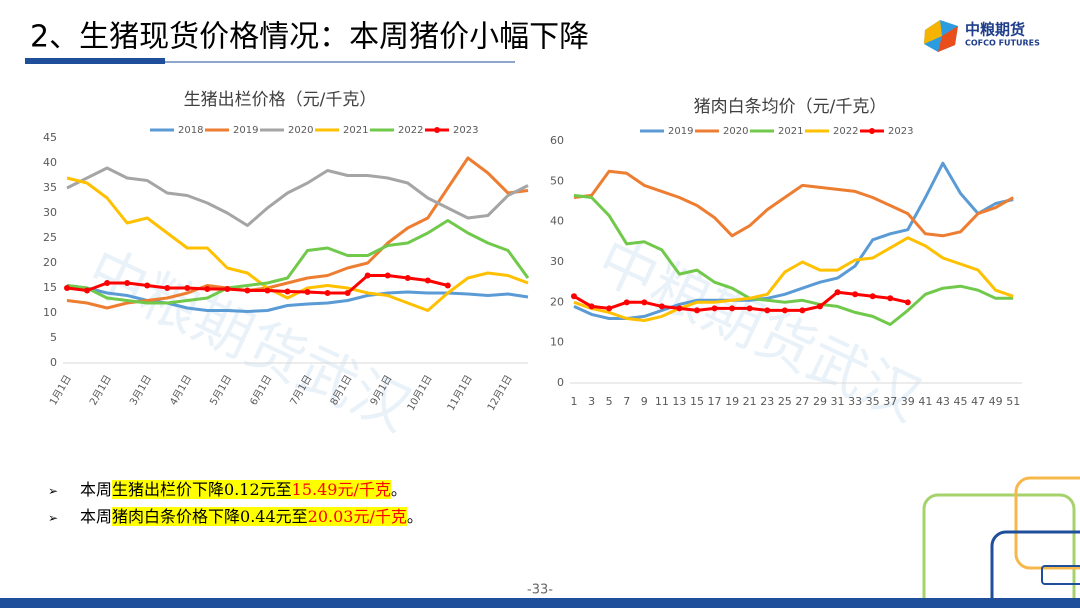 Image resolution: width=1080 pixels, height=608 pixels. What do you see at coordinates (280, 100) in the screenshot?
I see `chart-title: 生猪出栏价格（元/千克）` at bounding box center [280, 100].